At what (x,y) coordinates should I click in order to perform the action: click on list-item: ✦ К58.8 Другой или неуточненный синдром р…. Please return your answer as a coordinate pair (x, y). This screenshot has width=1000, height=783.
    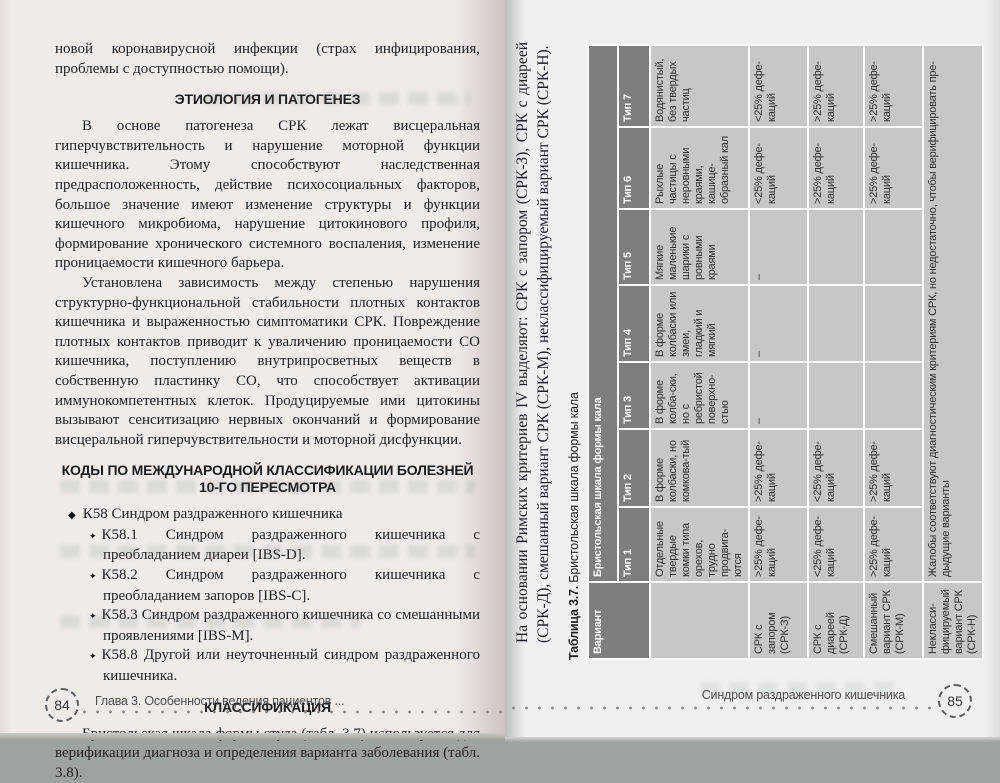
    Looking at the image, I should click on (267, 666).